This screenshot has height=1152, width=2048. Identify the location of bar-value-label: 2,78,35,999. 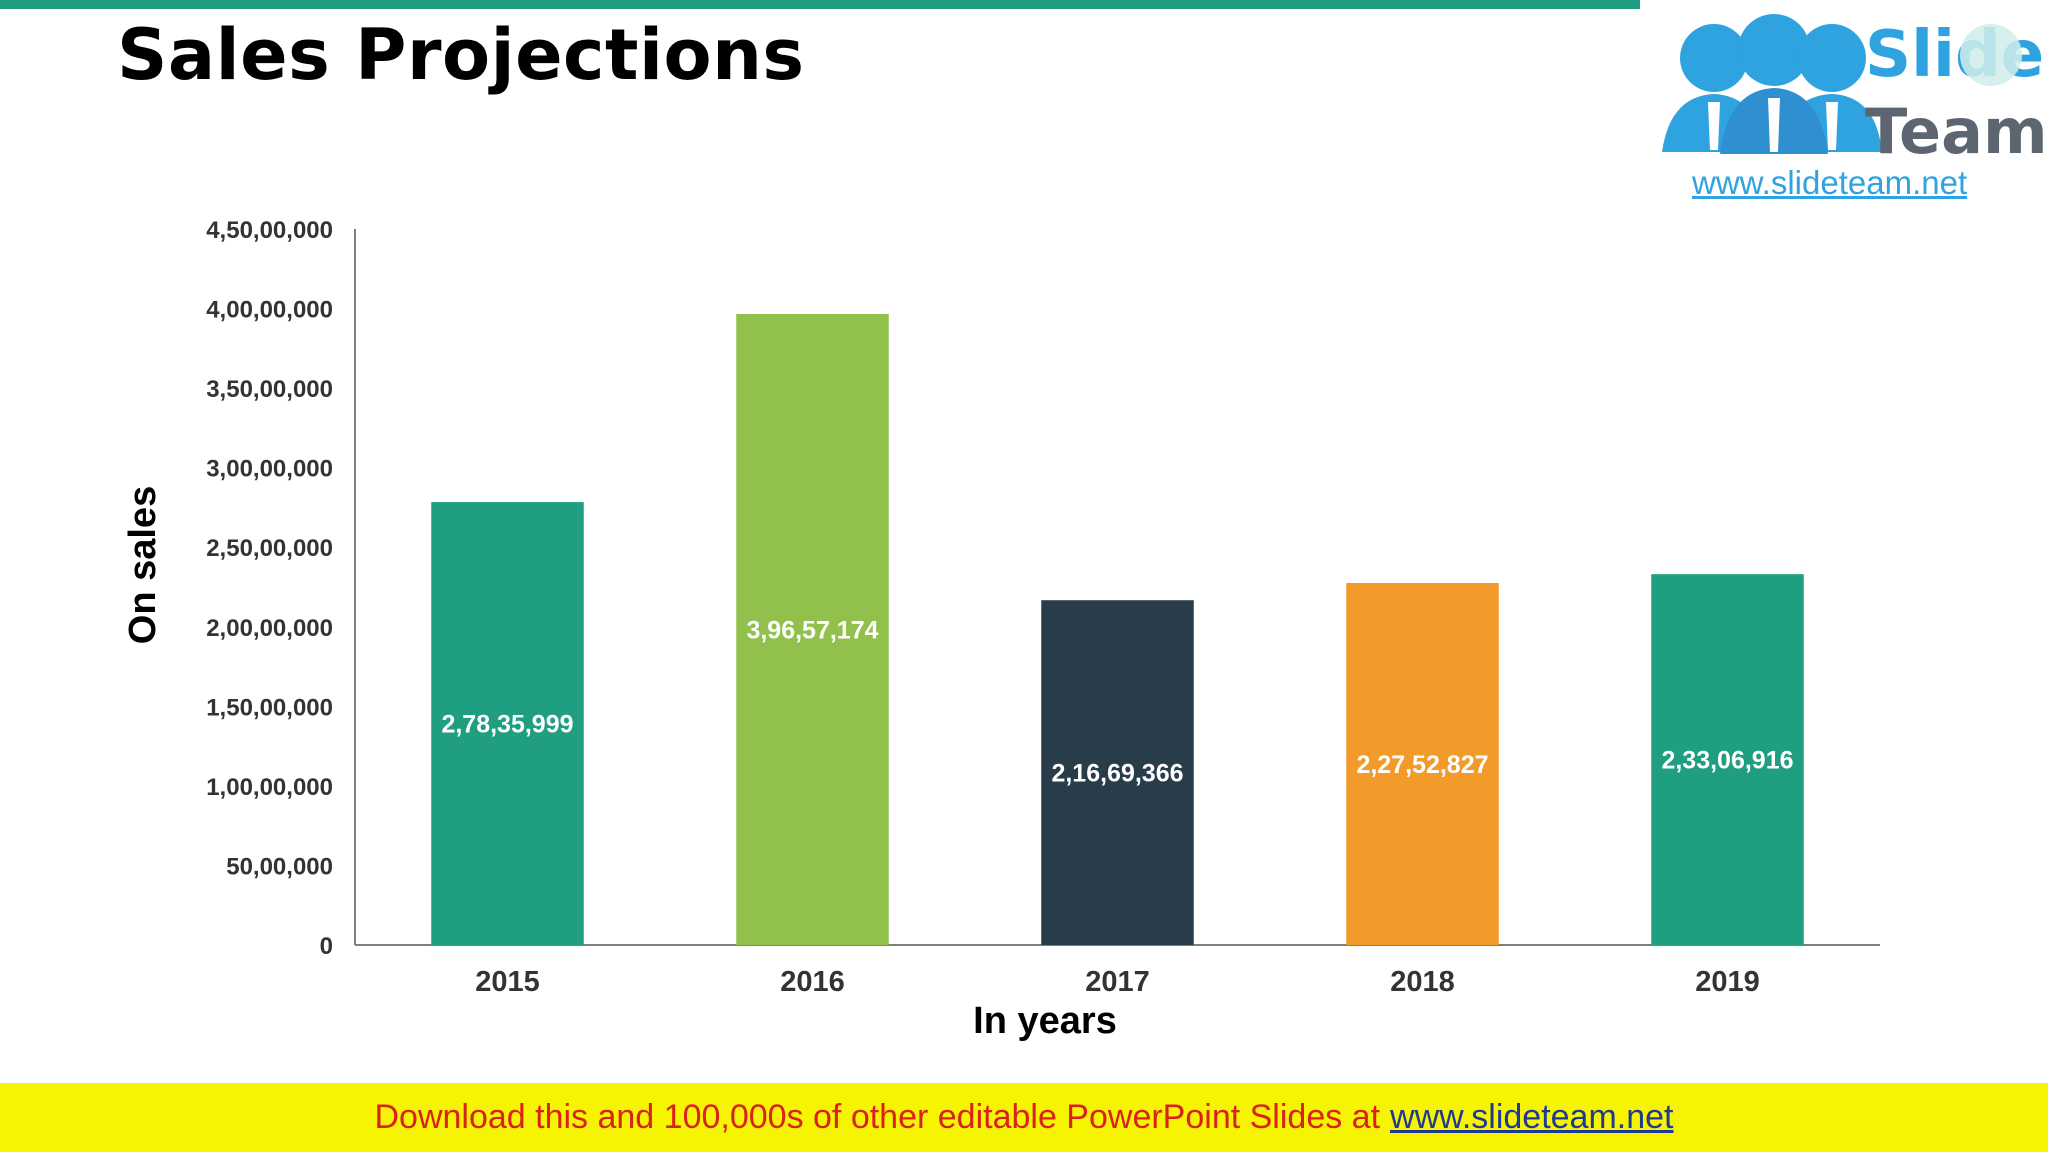
(507, 725).